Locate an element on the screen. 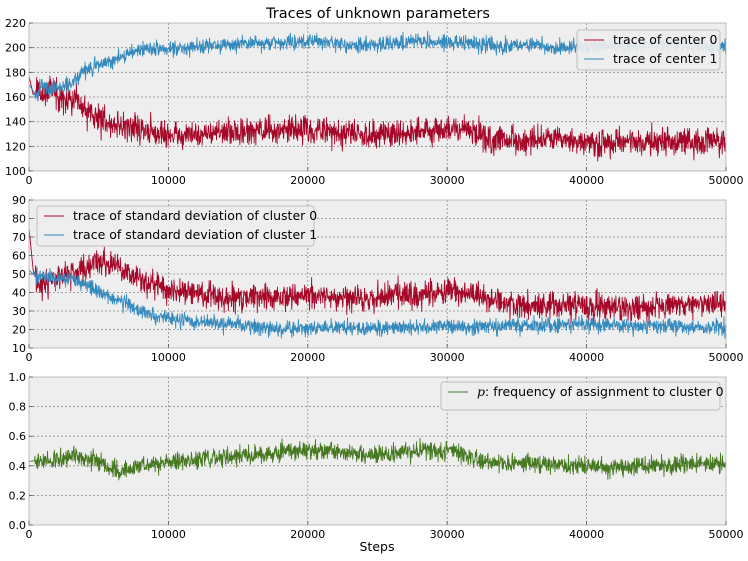  y-tick-label: 220 is located at coordinates (15, 23).